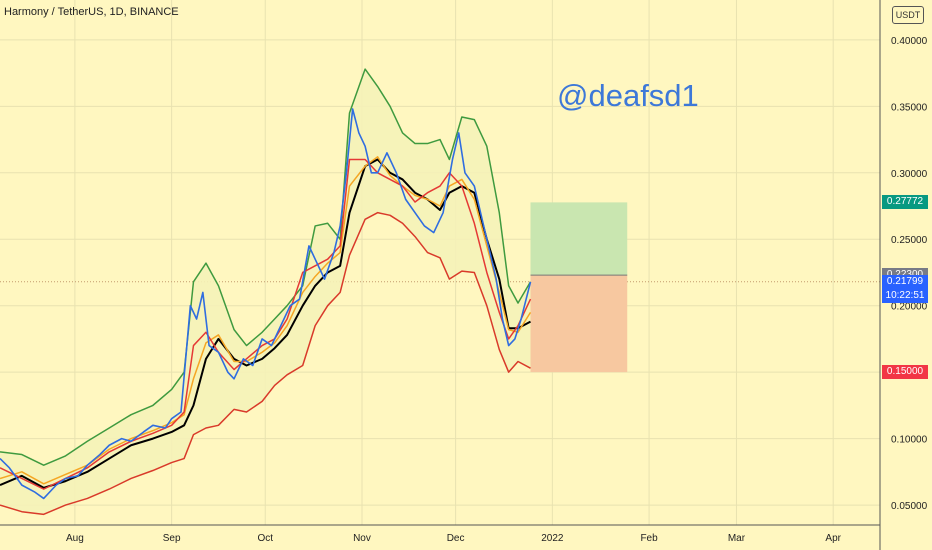 Image resolution: width=932 pixels, height=550 pixels. Describe the element at coordinates (579, 324) in the screenshot. I see `loss-zone` at that location.